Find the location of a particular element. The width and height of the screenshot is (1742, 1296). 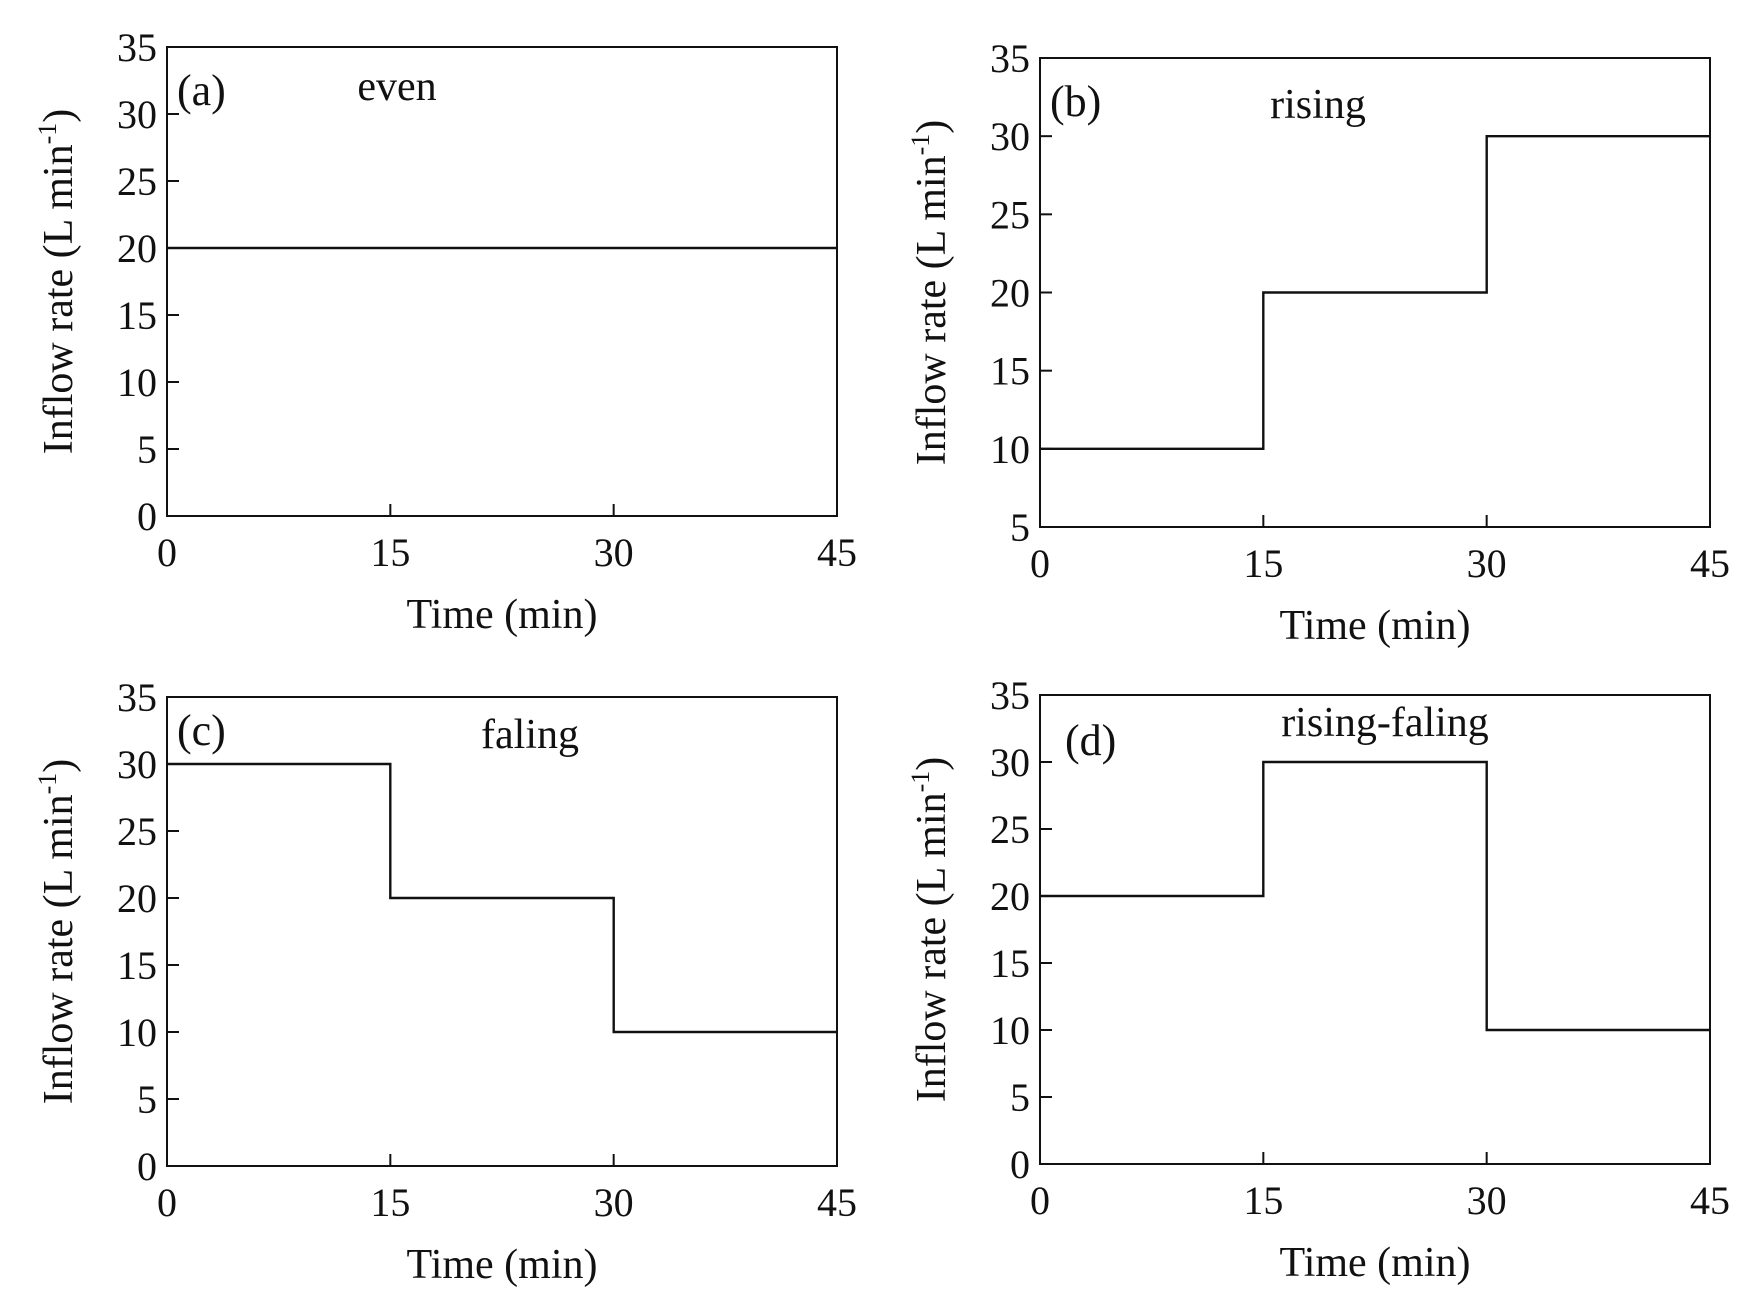

panel-label: (b) is located at coordinates (1075, 101).